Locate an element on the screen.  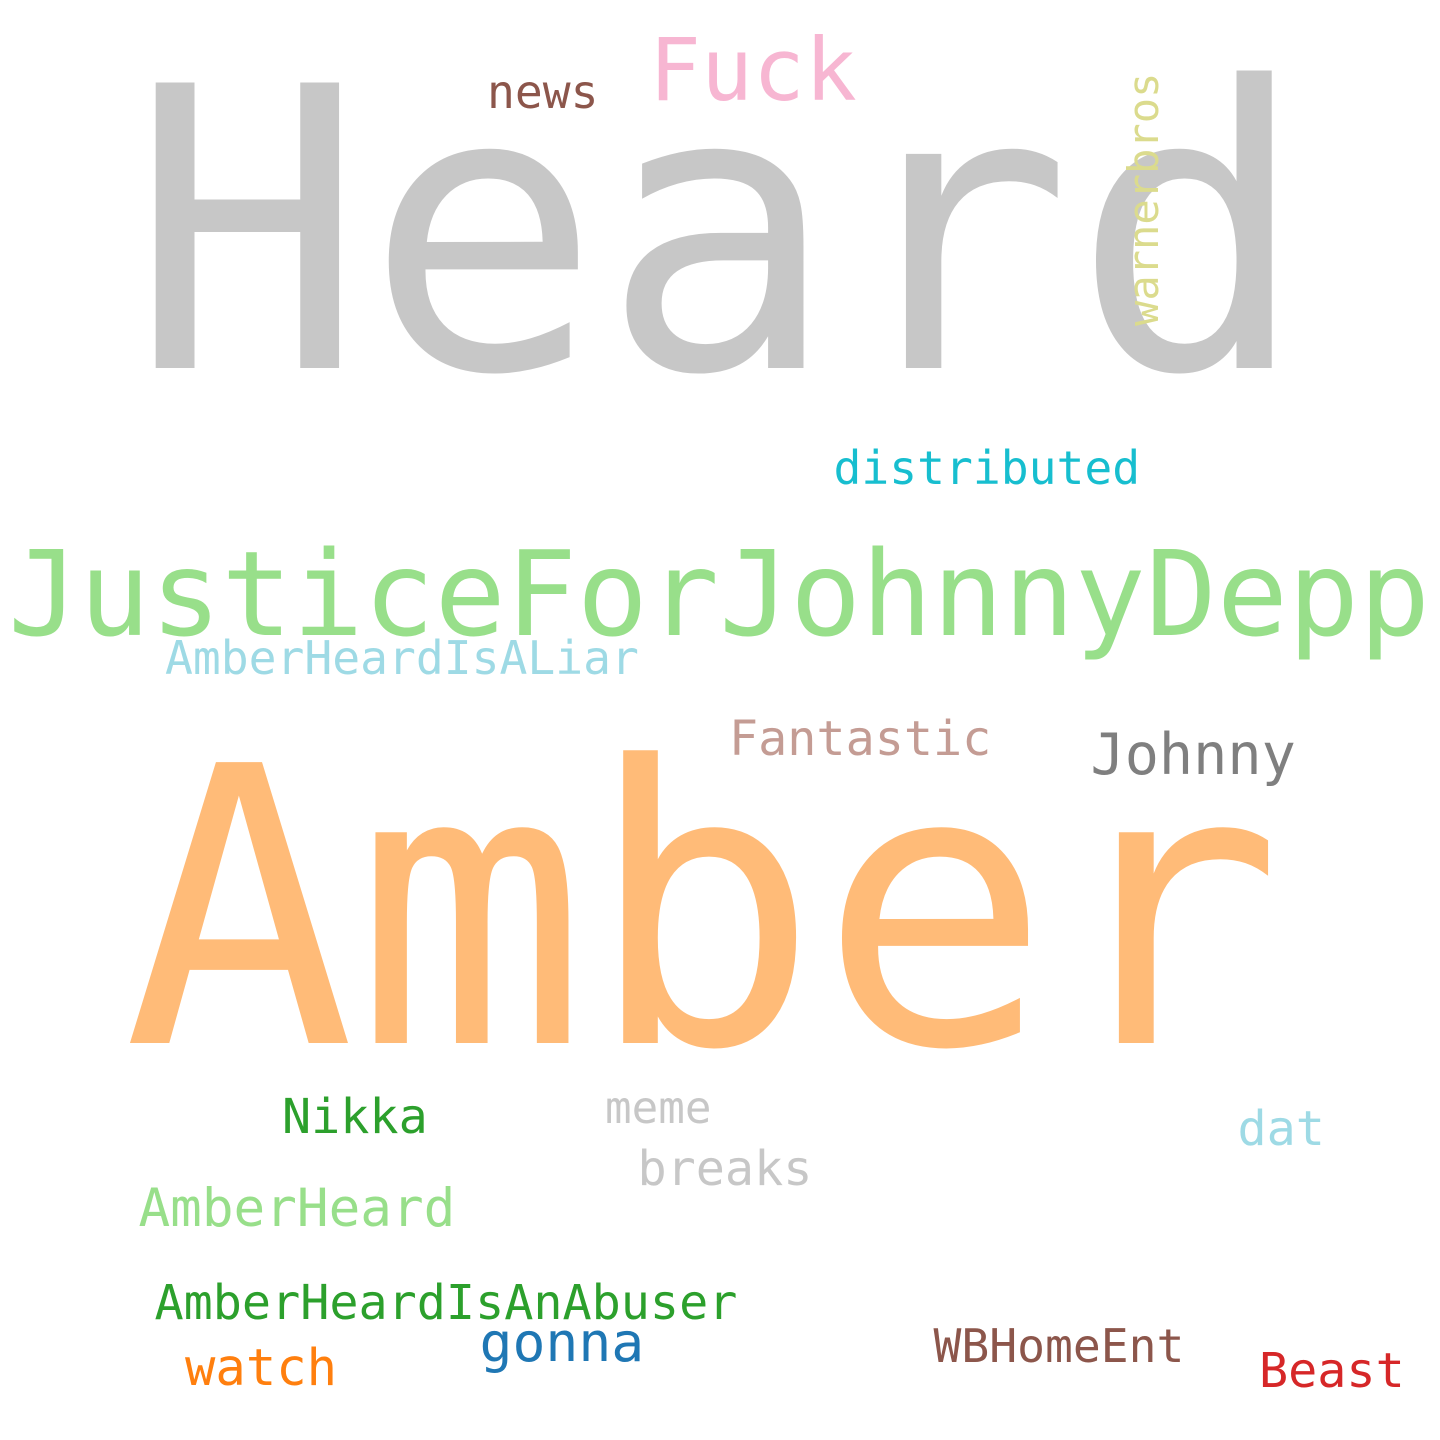
word-dat: dat is located at coordinates (1281, 1129).